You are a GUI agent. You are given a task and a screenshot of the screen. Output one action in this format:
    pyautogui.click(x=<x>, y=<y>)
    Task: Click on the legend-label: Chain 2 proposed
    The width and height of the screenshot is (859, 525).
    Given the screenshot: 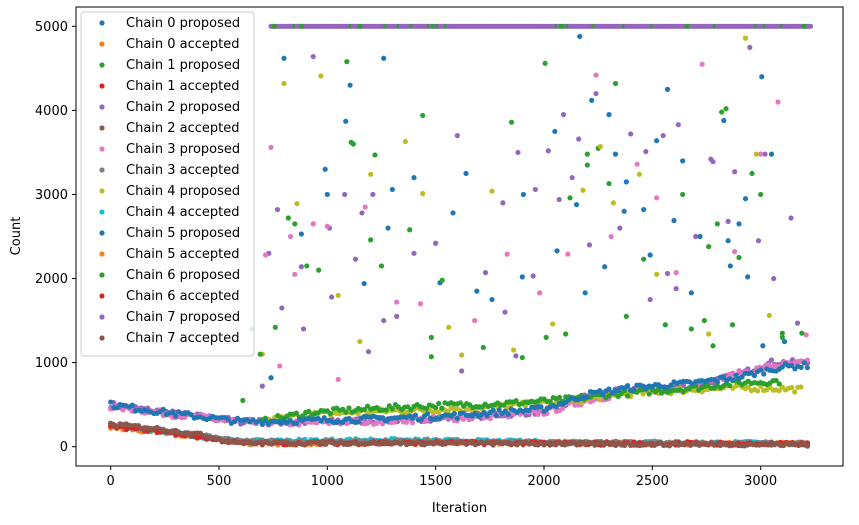 What is the action you would take?
    pyautogui.click(x=183, y=107)
    